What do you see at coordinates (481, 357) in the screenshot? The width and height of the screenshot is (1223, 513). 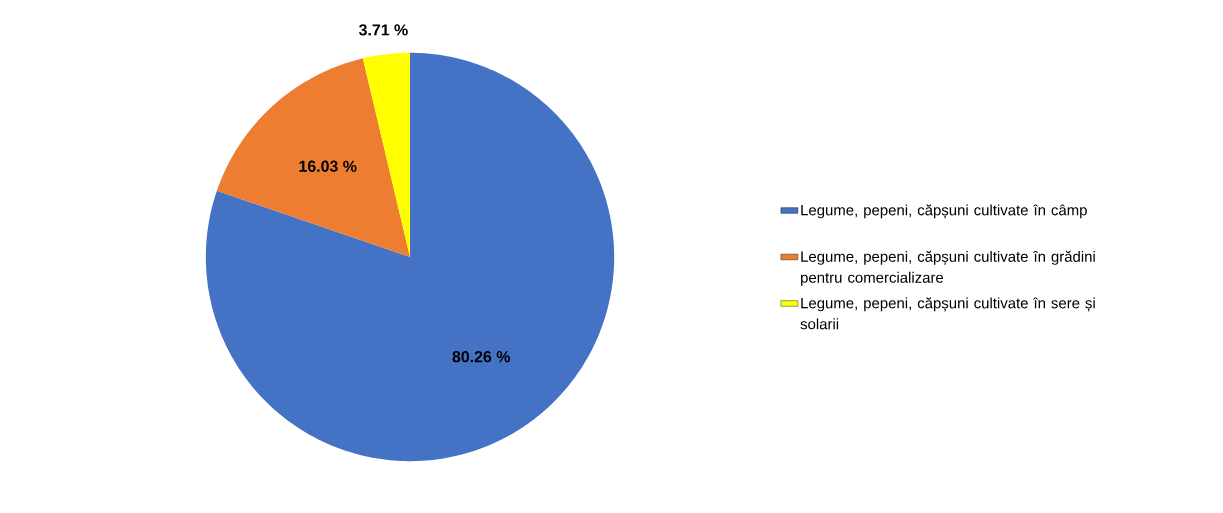 I see `data-label: 80.26 %` at bounding box center [481, 357].